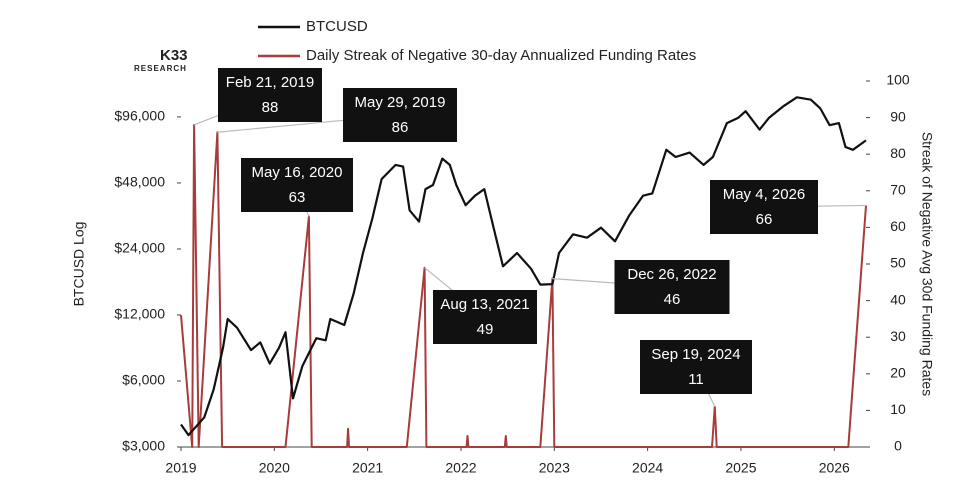  What do you see at coordinates (79, 264) in the screenshot?
I see `y-axis-label: BTCUSD Log` at bounding box center [79, 264].